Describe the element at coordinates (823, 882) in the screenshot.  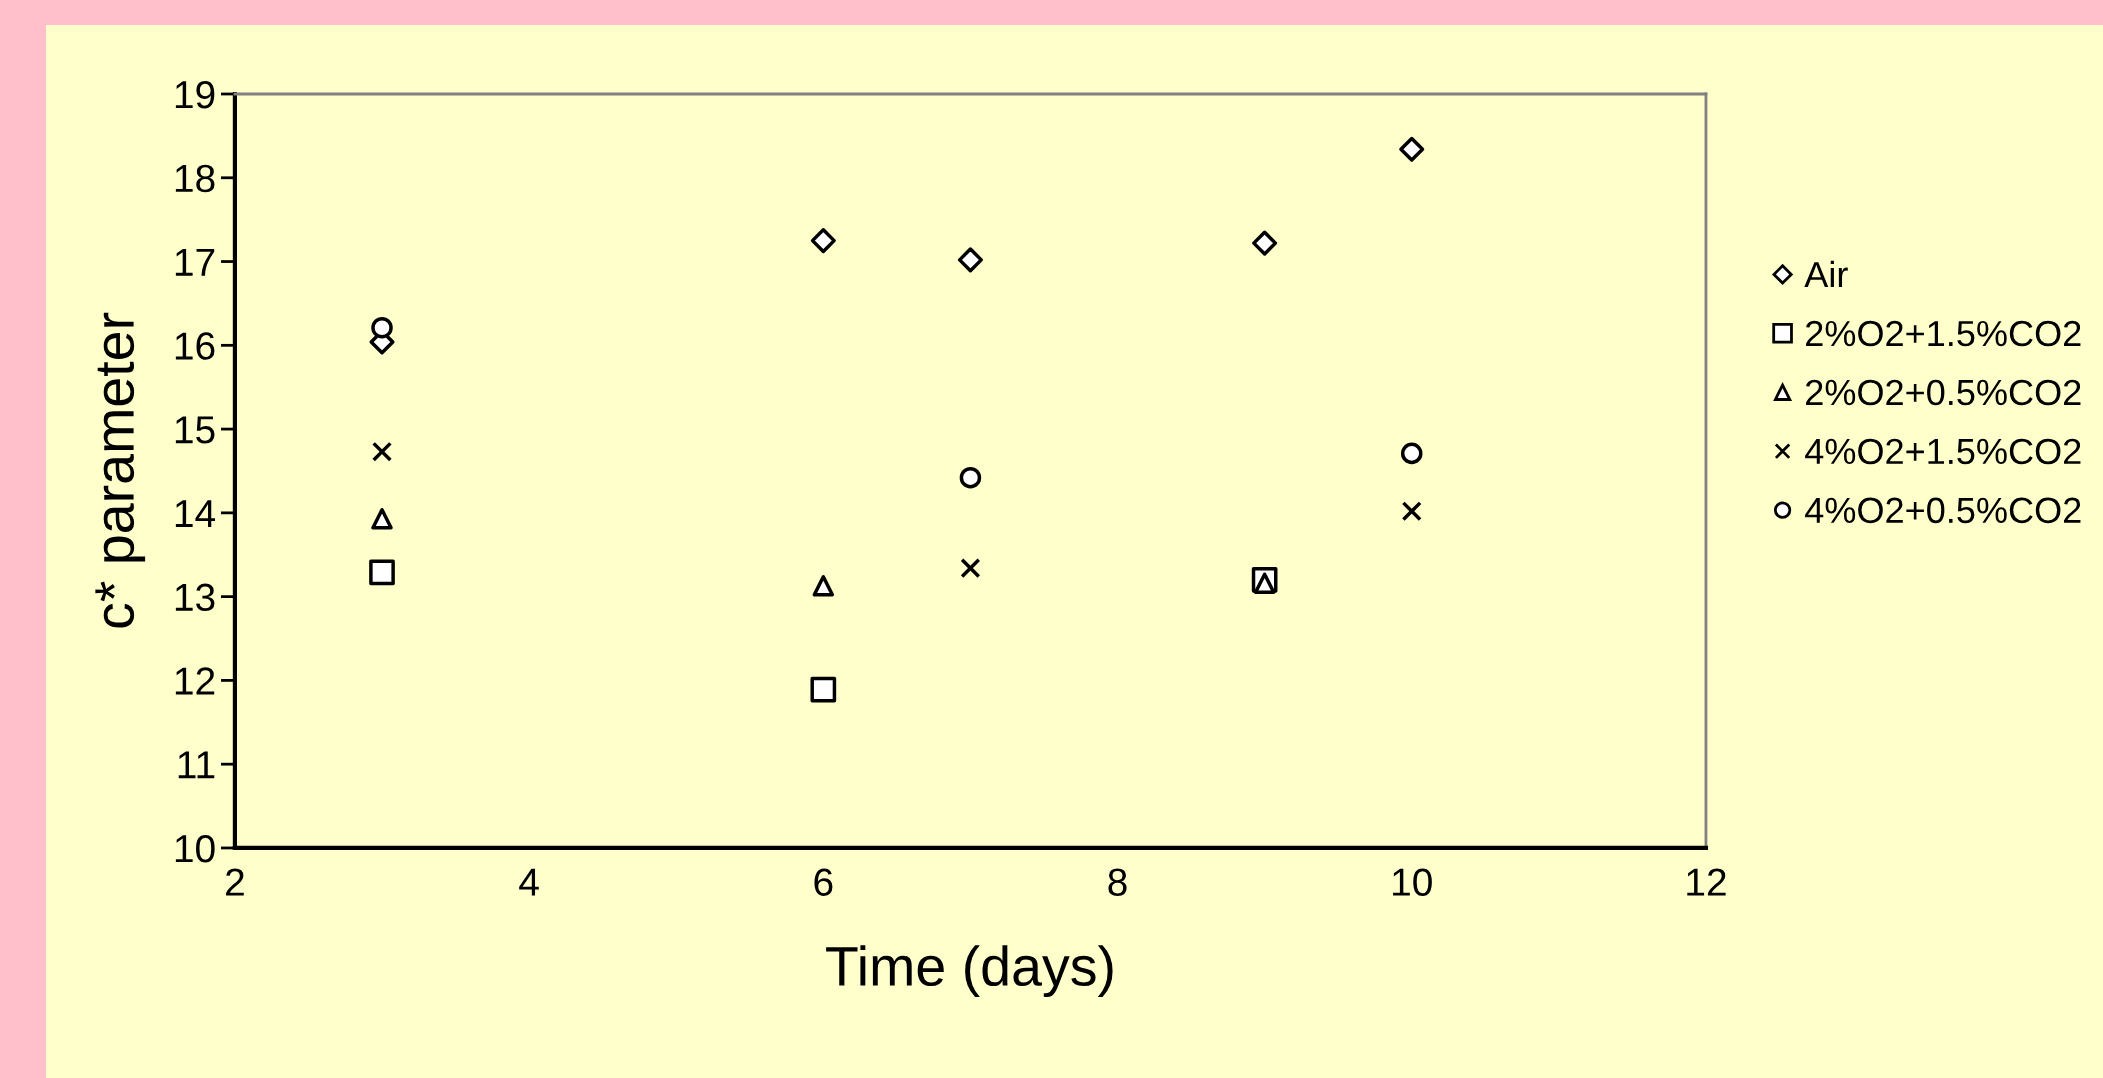
I see `x-tick-label: 6` at that location.